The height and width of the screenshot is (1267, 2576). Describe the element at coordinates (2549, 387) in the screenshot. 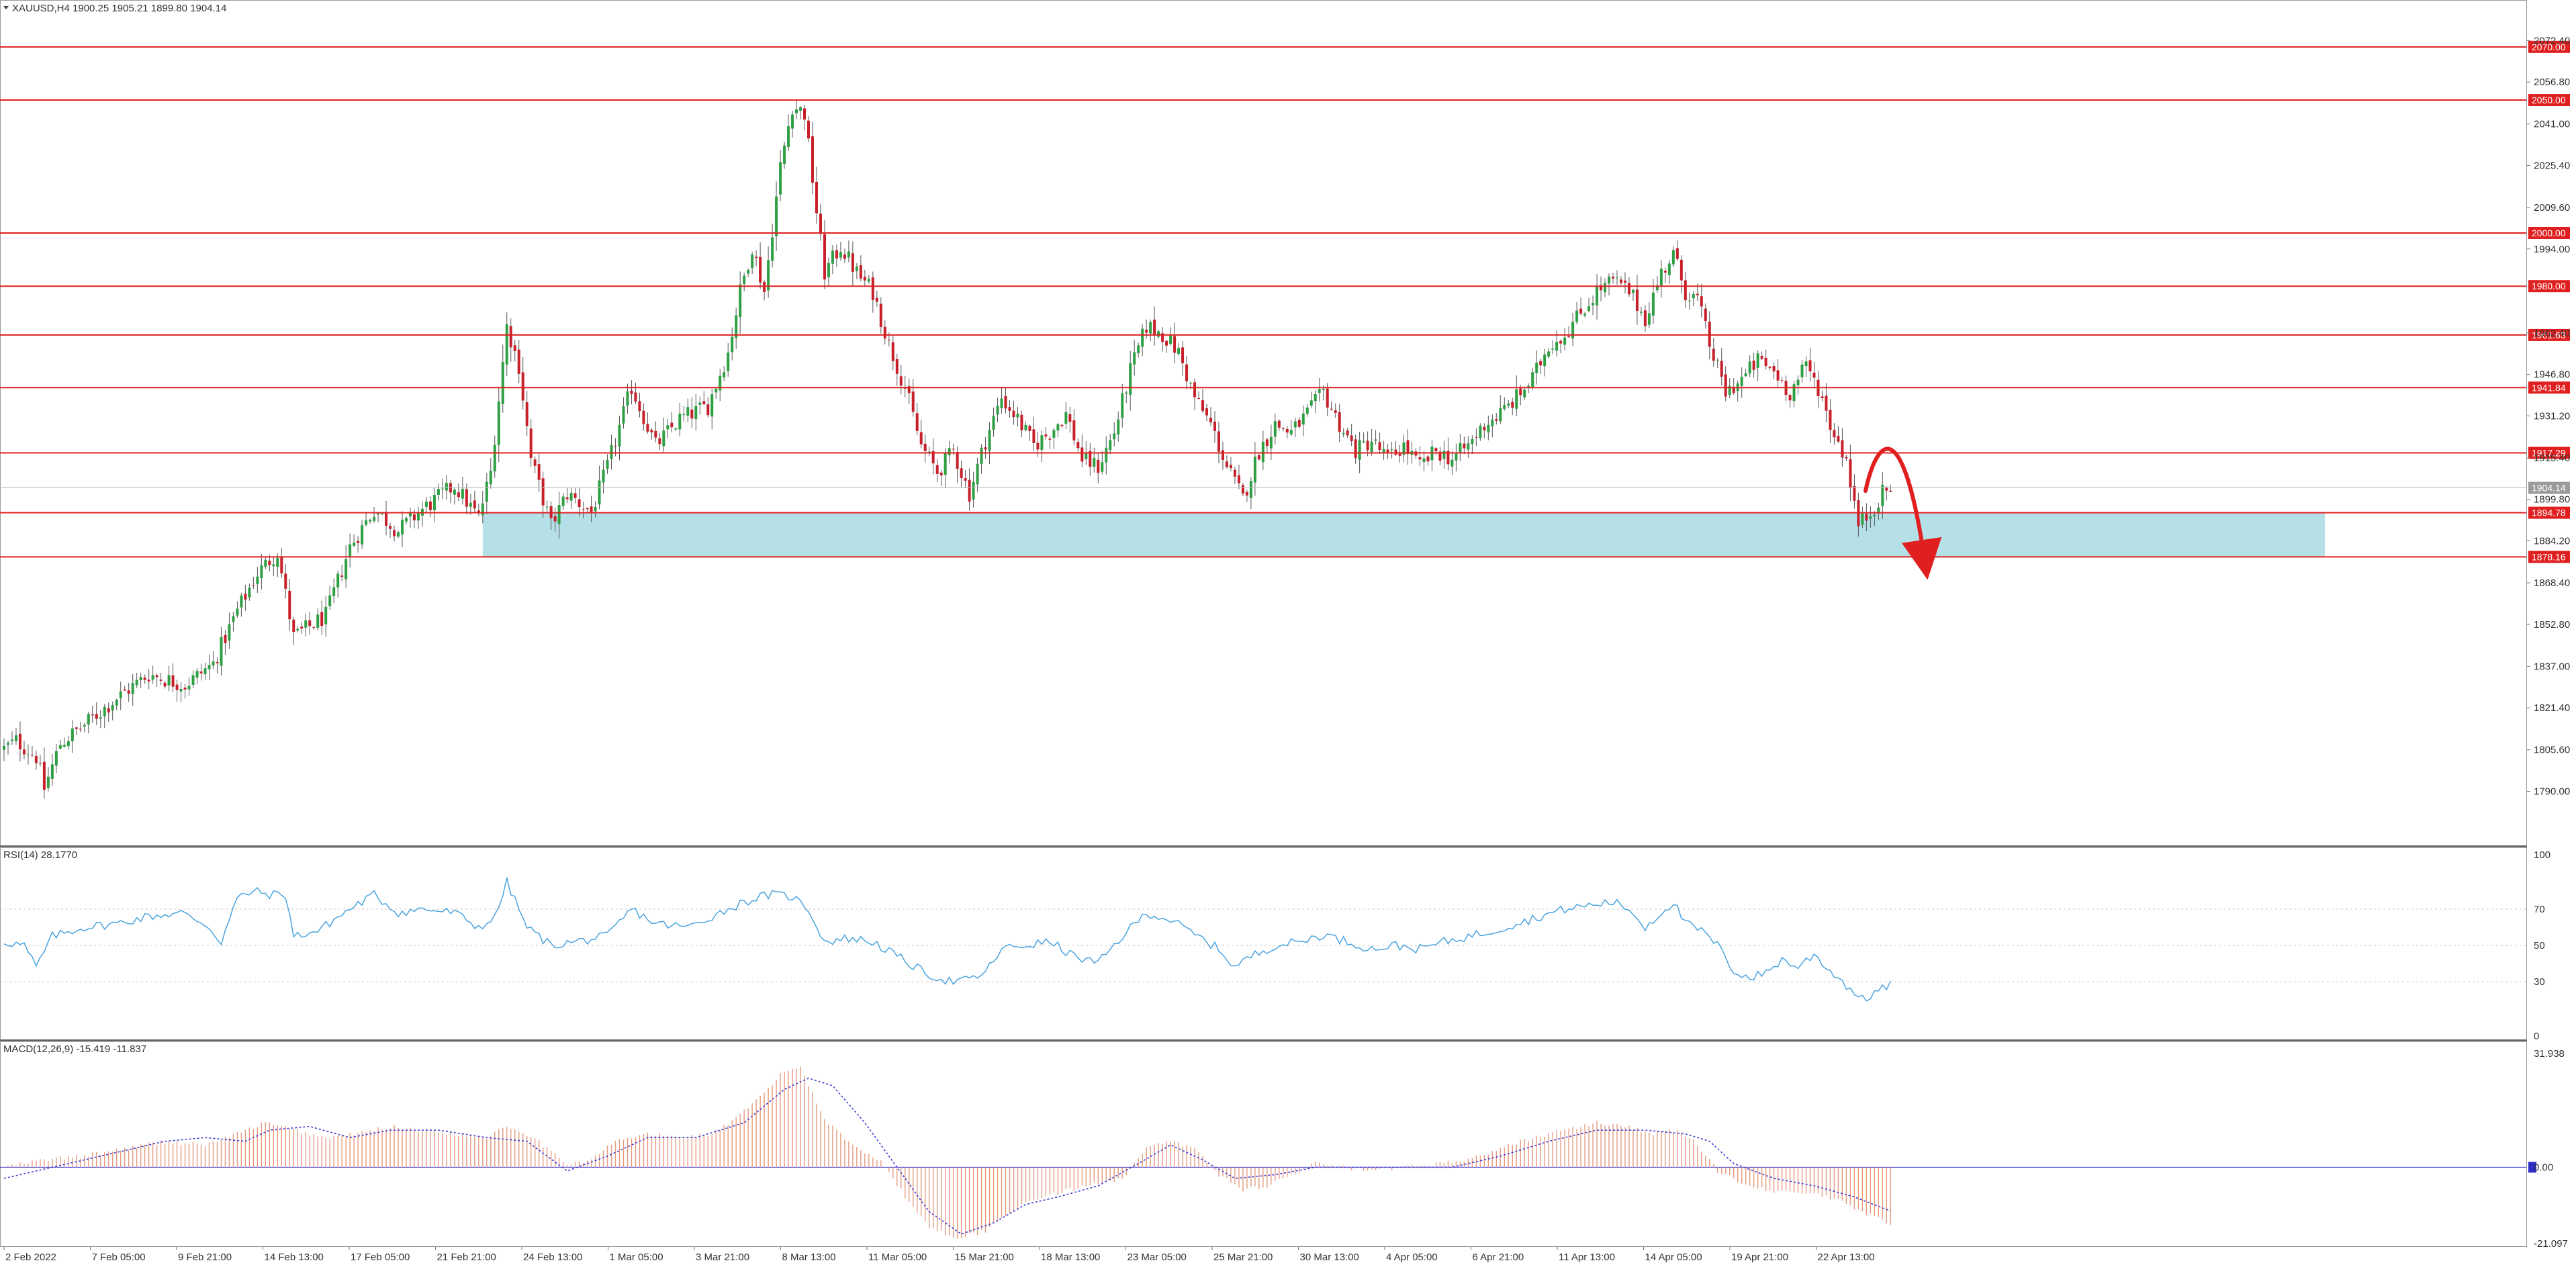

I see `level-price-label: 1941.84` at that location.